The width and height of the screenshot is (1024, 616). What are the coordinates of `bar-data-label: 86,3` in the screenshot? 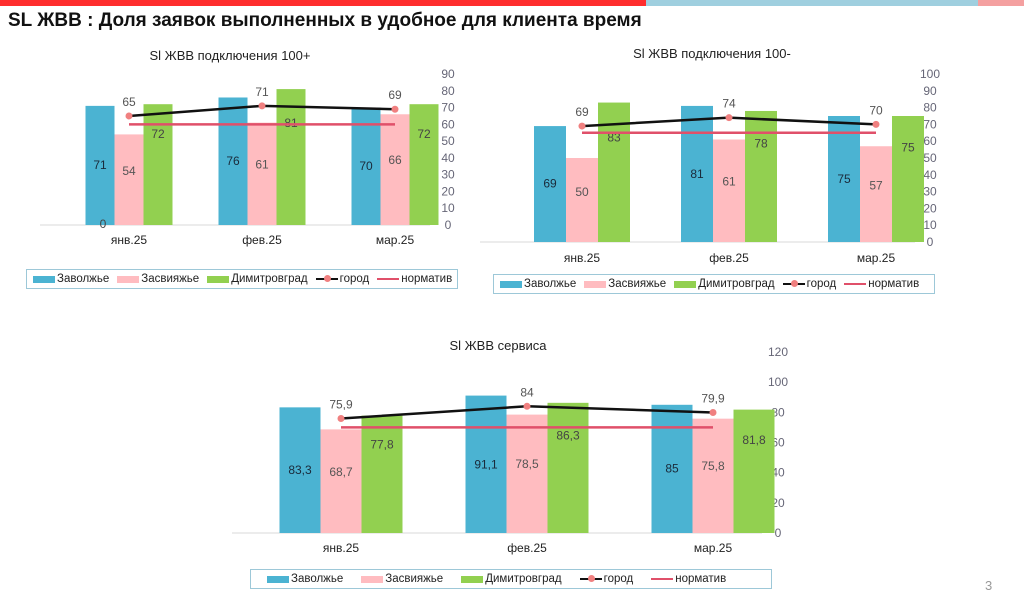 It's located at (568, 435).